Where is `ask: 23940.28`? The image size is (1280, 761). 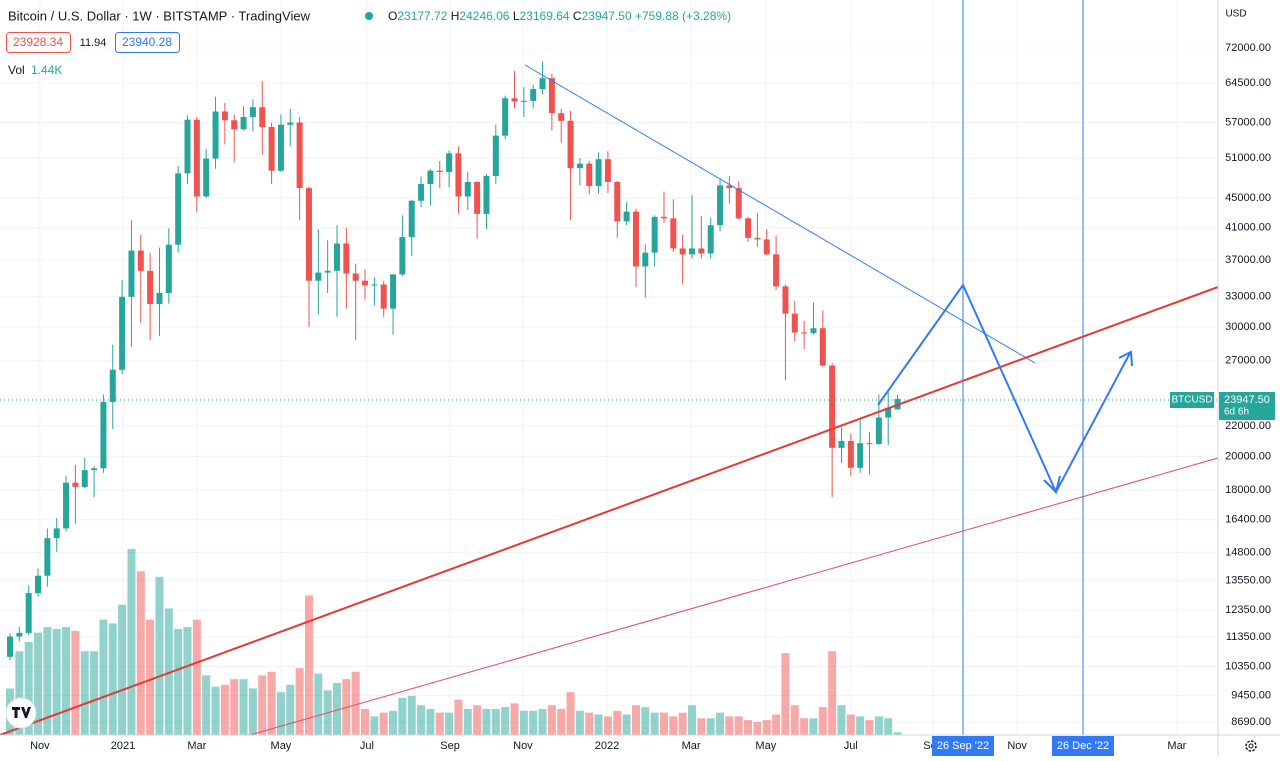 ask: 23940.28 is located at coordinates (147, 42).